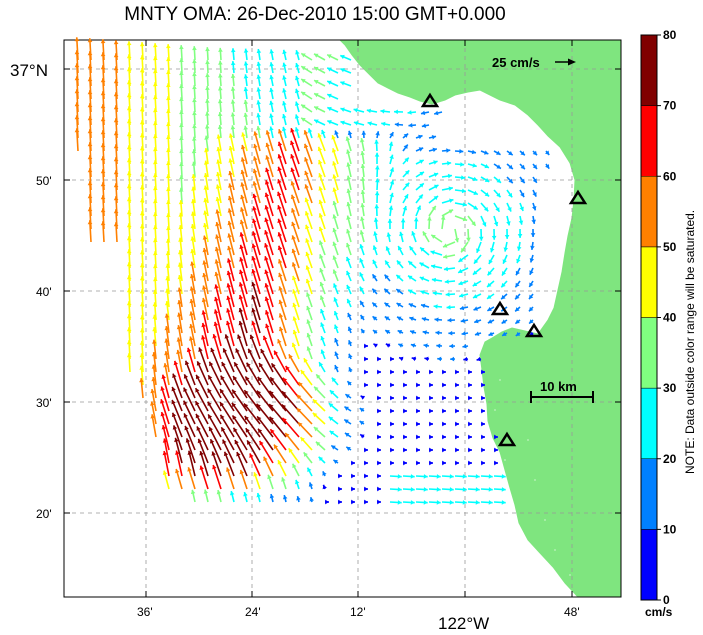  What do you see at coordinates (670, 247) in the screenshot?
I see `colorbar-tick-label: 50` at bounding box center [670, 247].